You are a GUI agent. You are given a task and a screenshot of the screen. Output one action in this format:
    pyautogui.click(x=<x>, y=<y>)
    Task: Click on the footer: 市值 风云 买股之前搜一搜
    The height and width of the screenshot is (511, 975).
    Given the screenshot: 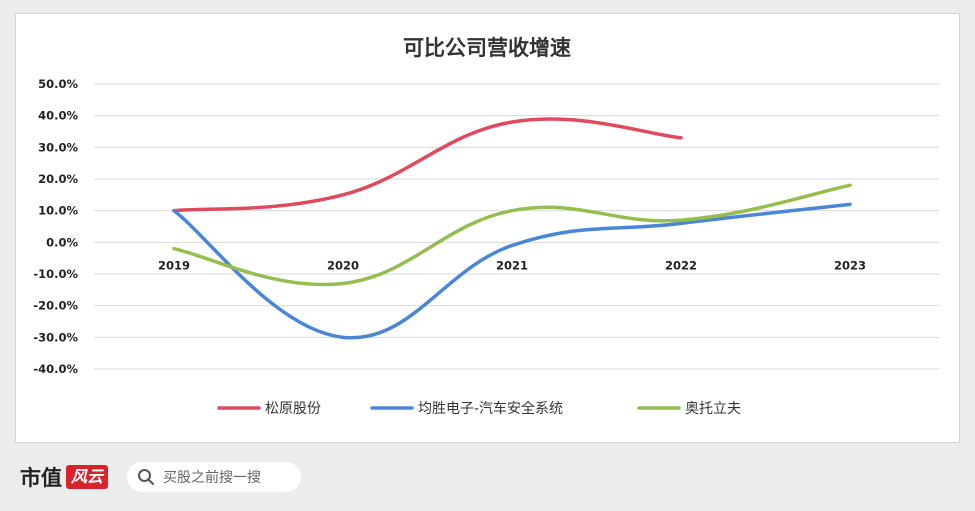 What is the action you would take?
    pyautogui.click(x=487, y=481)
    